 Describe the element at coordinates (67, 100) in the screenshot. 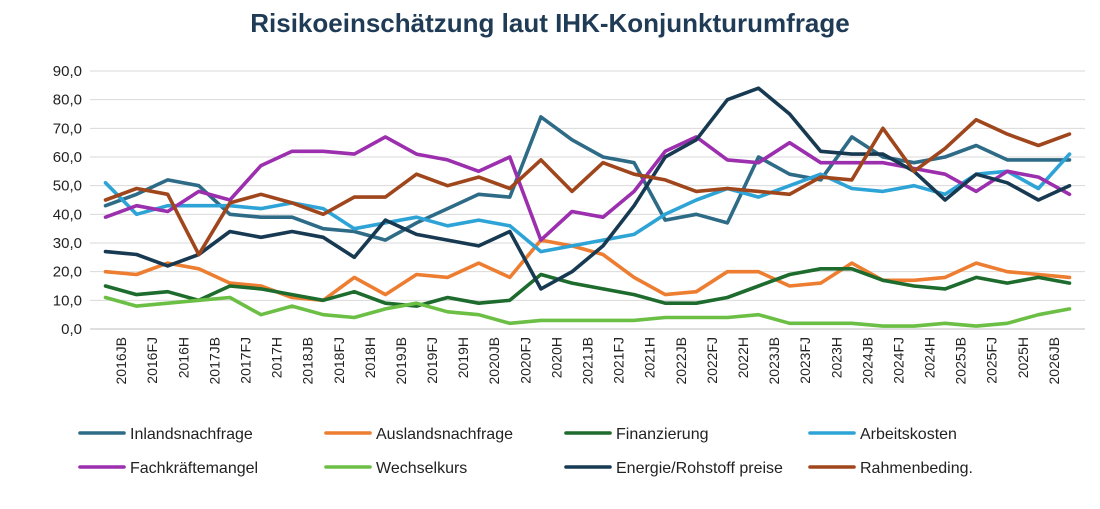

I see `y-tick-label: 80,0` at that location.